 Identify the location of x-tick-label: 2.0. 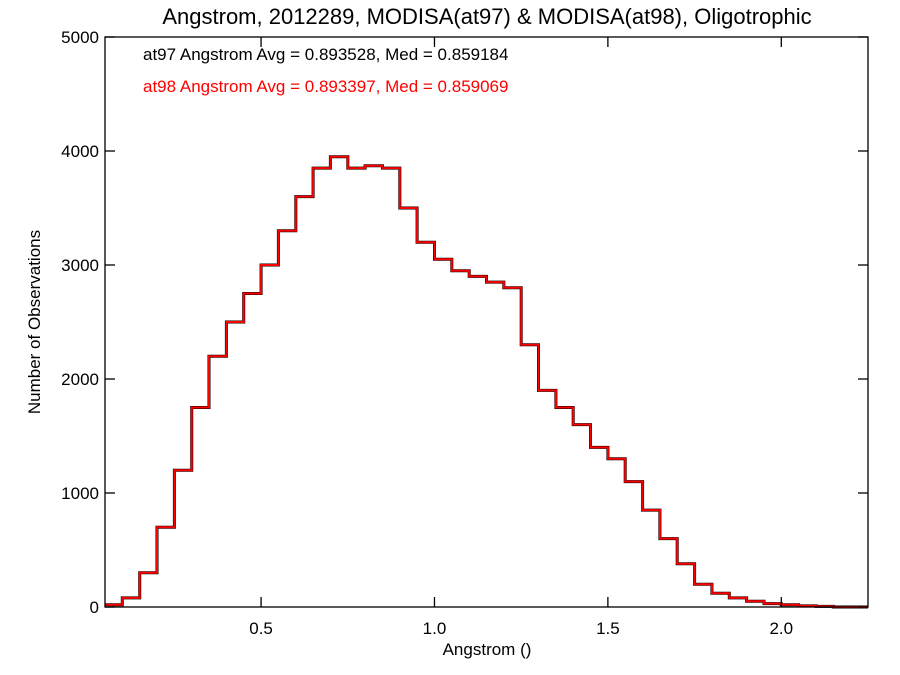
(781, 628).